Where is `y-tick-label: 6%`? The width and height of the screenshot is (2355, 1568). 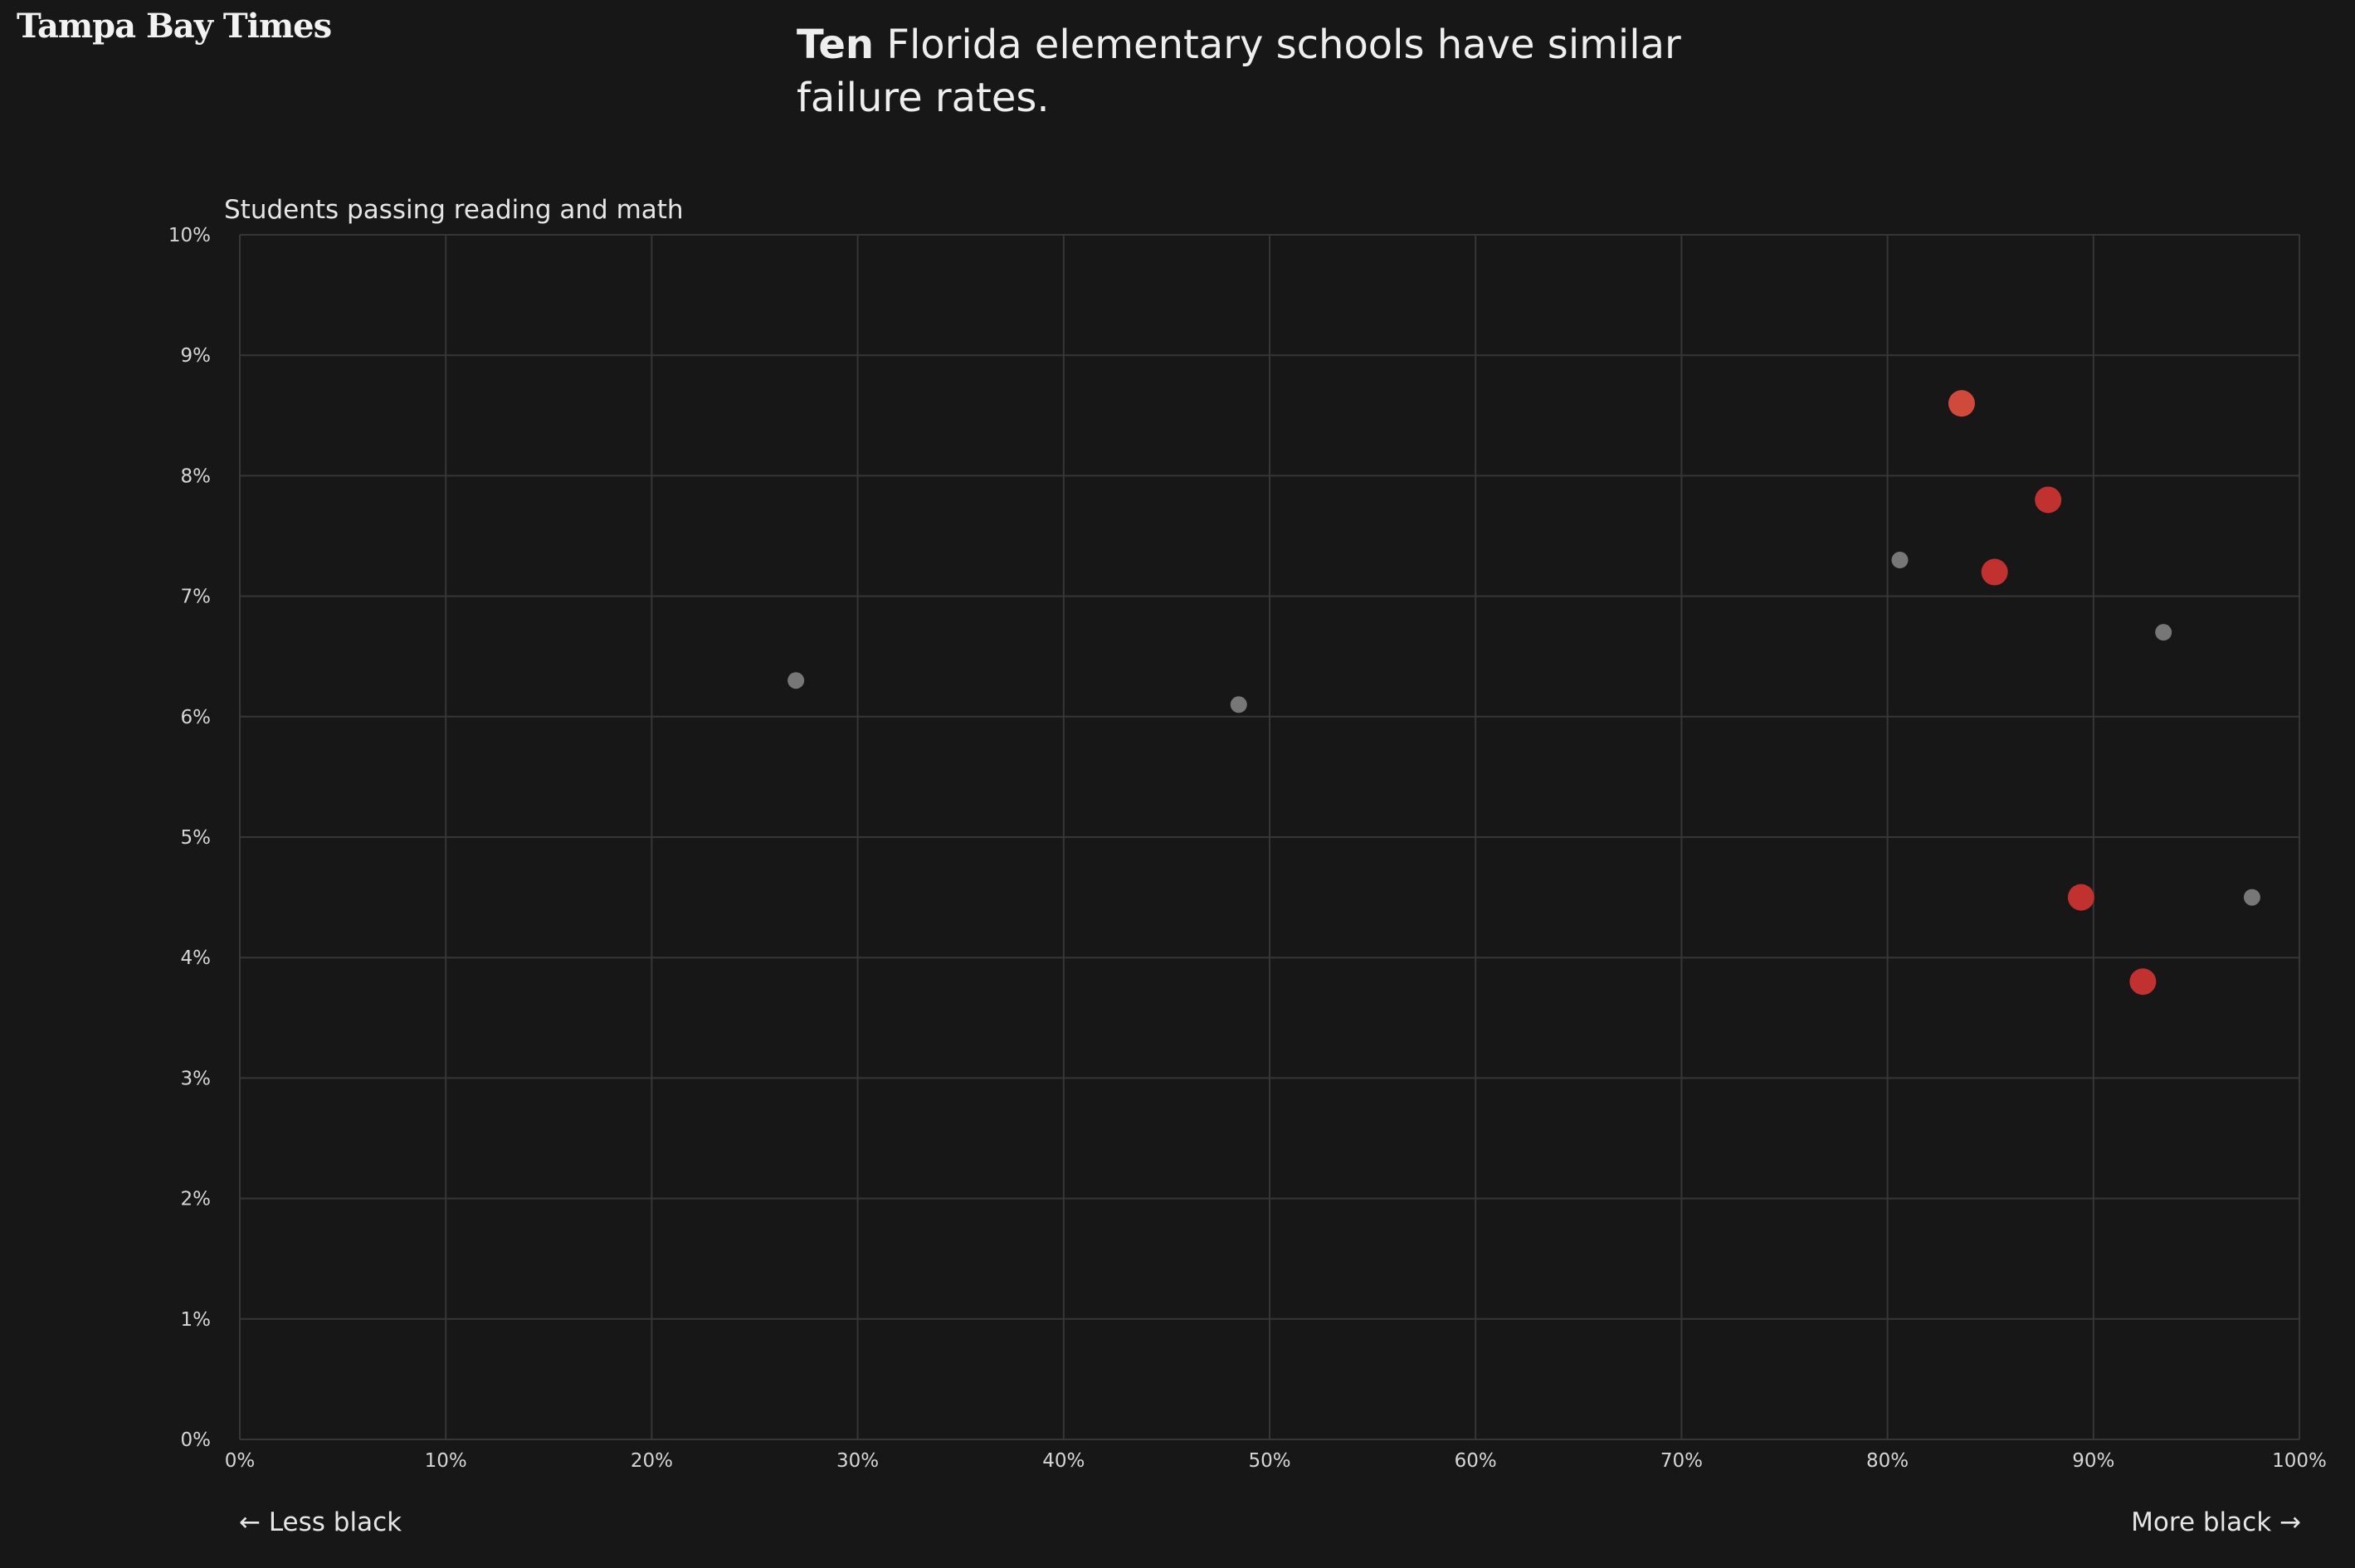 y-tick-label: 6% is located at coordinates (196, 717).